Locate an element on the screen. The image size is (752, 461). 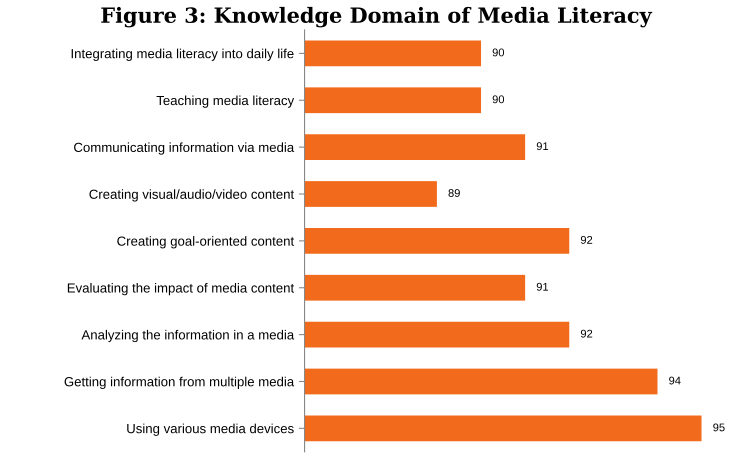
y-tick-label: Creating visual/audio/video content is located at coordinates (191, 195).